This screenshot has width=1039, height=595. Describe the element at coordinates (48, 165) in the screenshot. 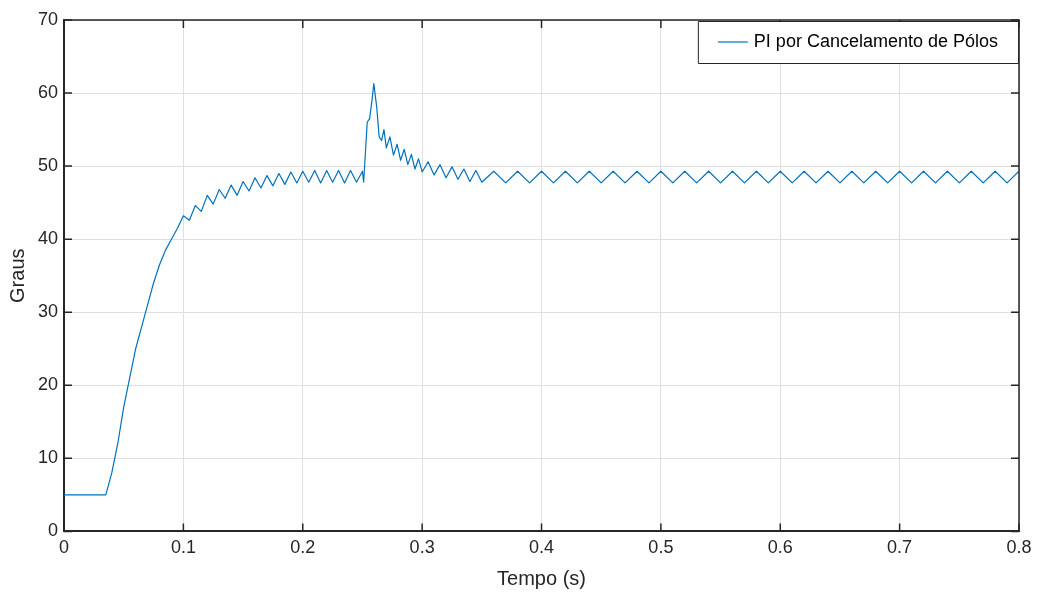

I see `y-tick-label: 50` at that location.